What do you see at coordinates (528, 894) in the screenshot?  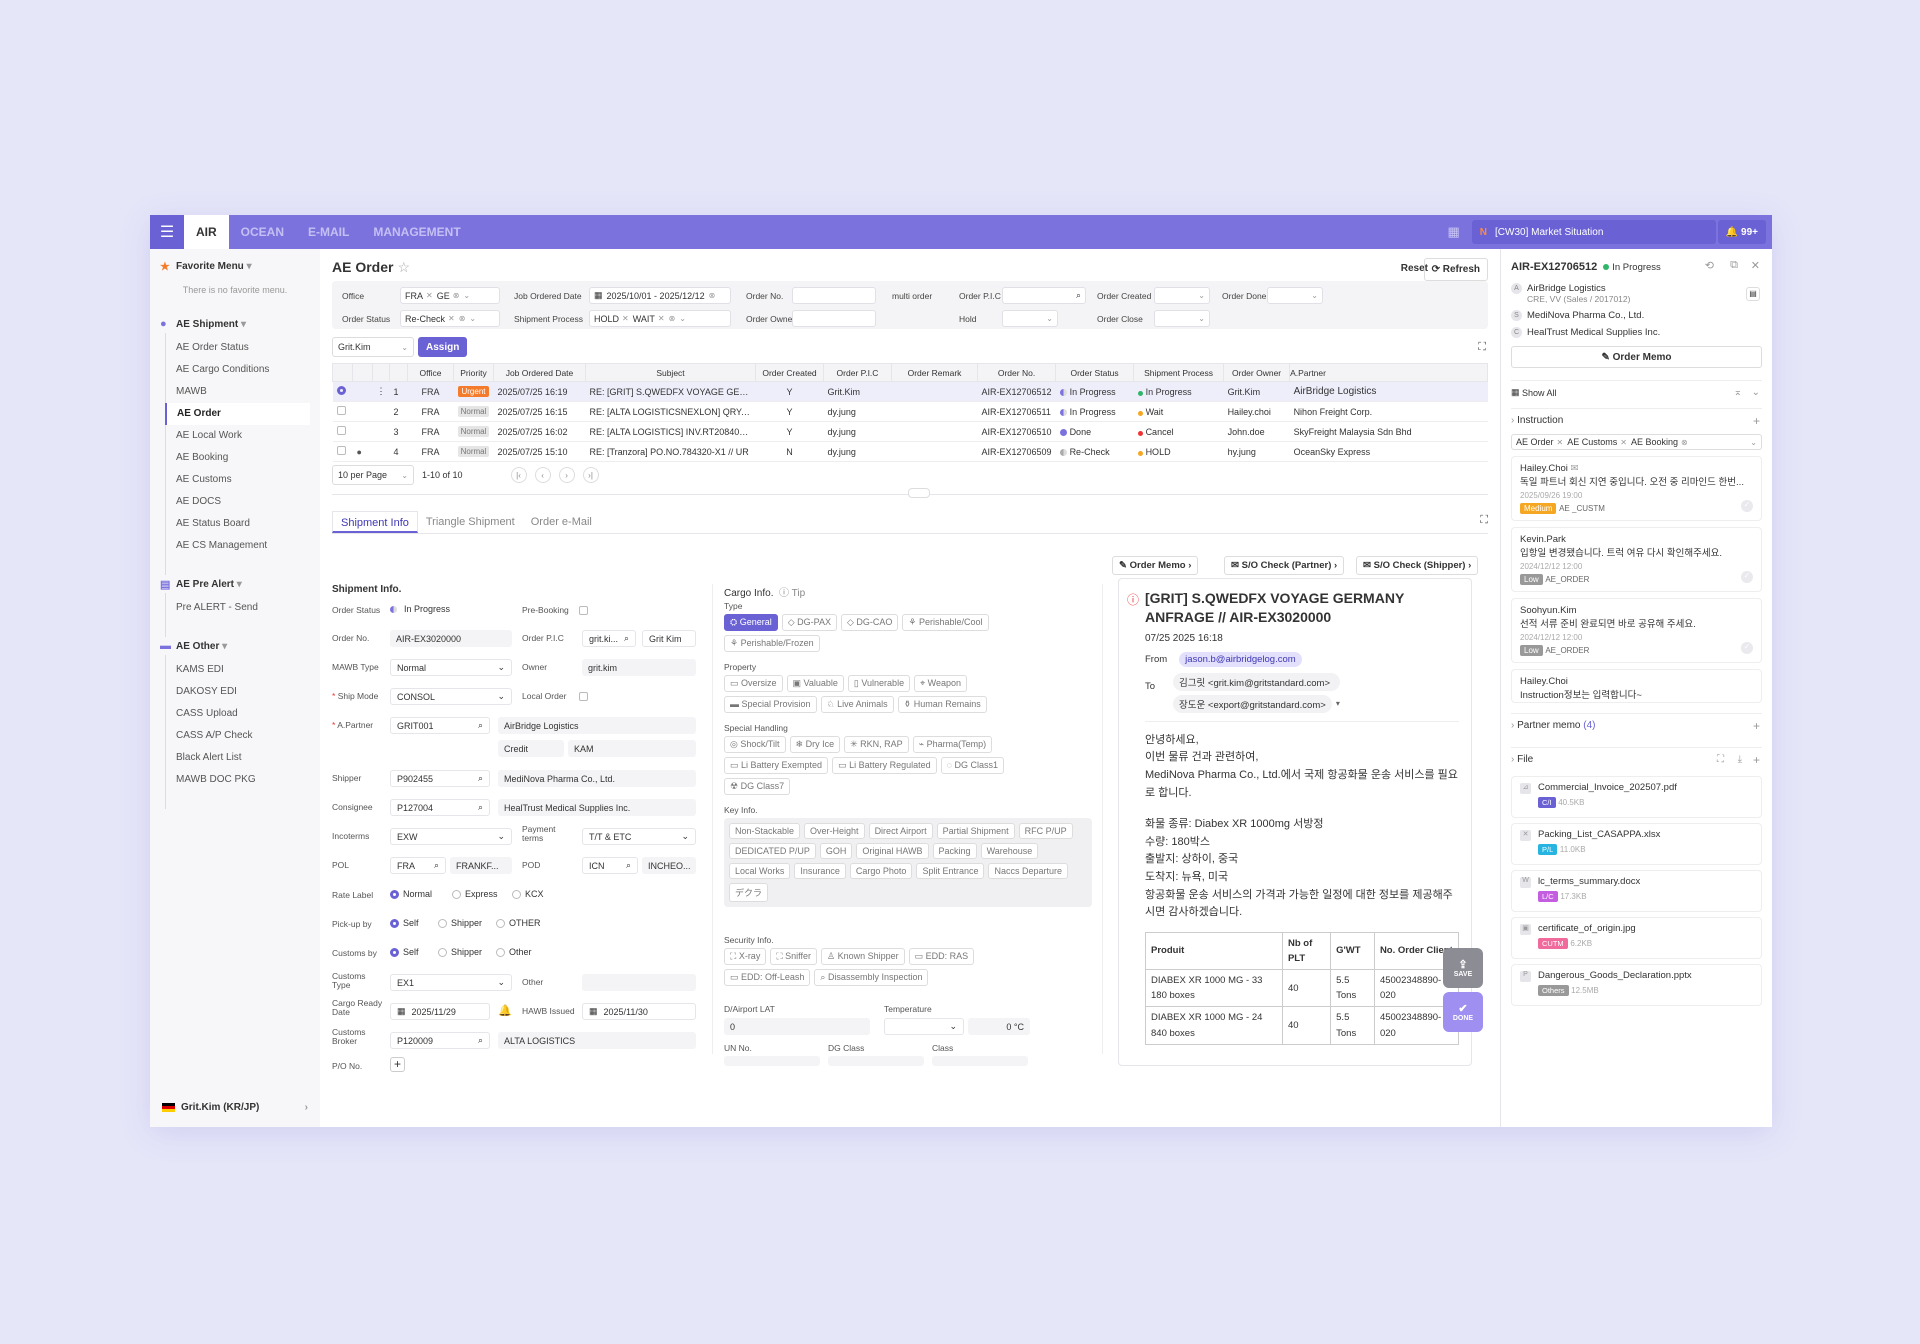 I see `rate-kcx-radio: KCX` at bounding box center [528, 894].